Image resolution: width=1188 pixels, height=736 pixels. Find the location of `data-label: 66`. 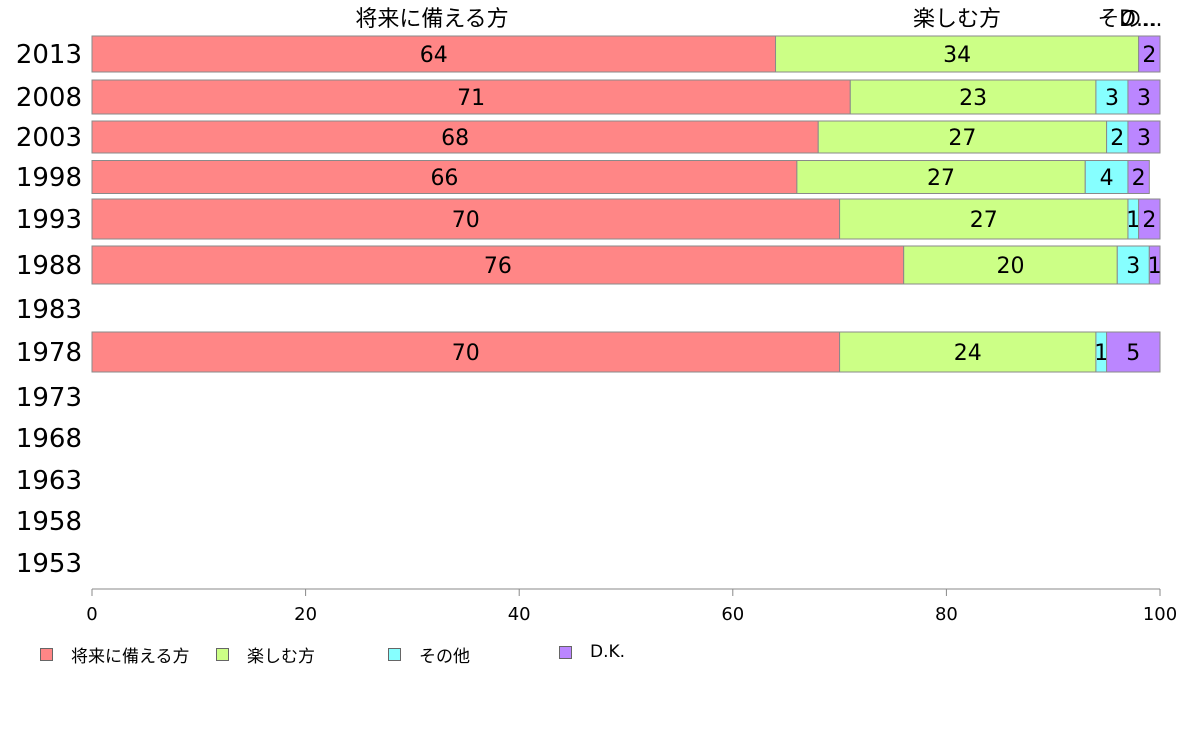

data-label: 66 is located at coordinates (444, 178).